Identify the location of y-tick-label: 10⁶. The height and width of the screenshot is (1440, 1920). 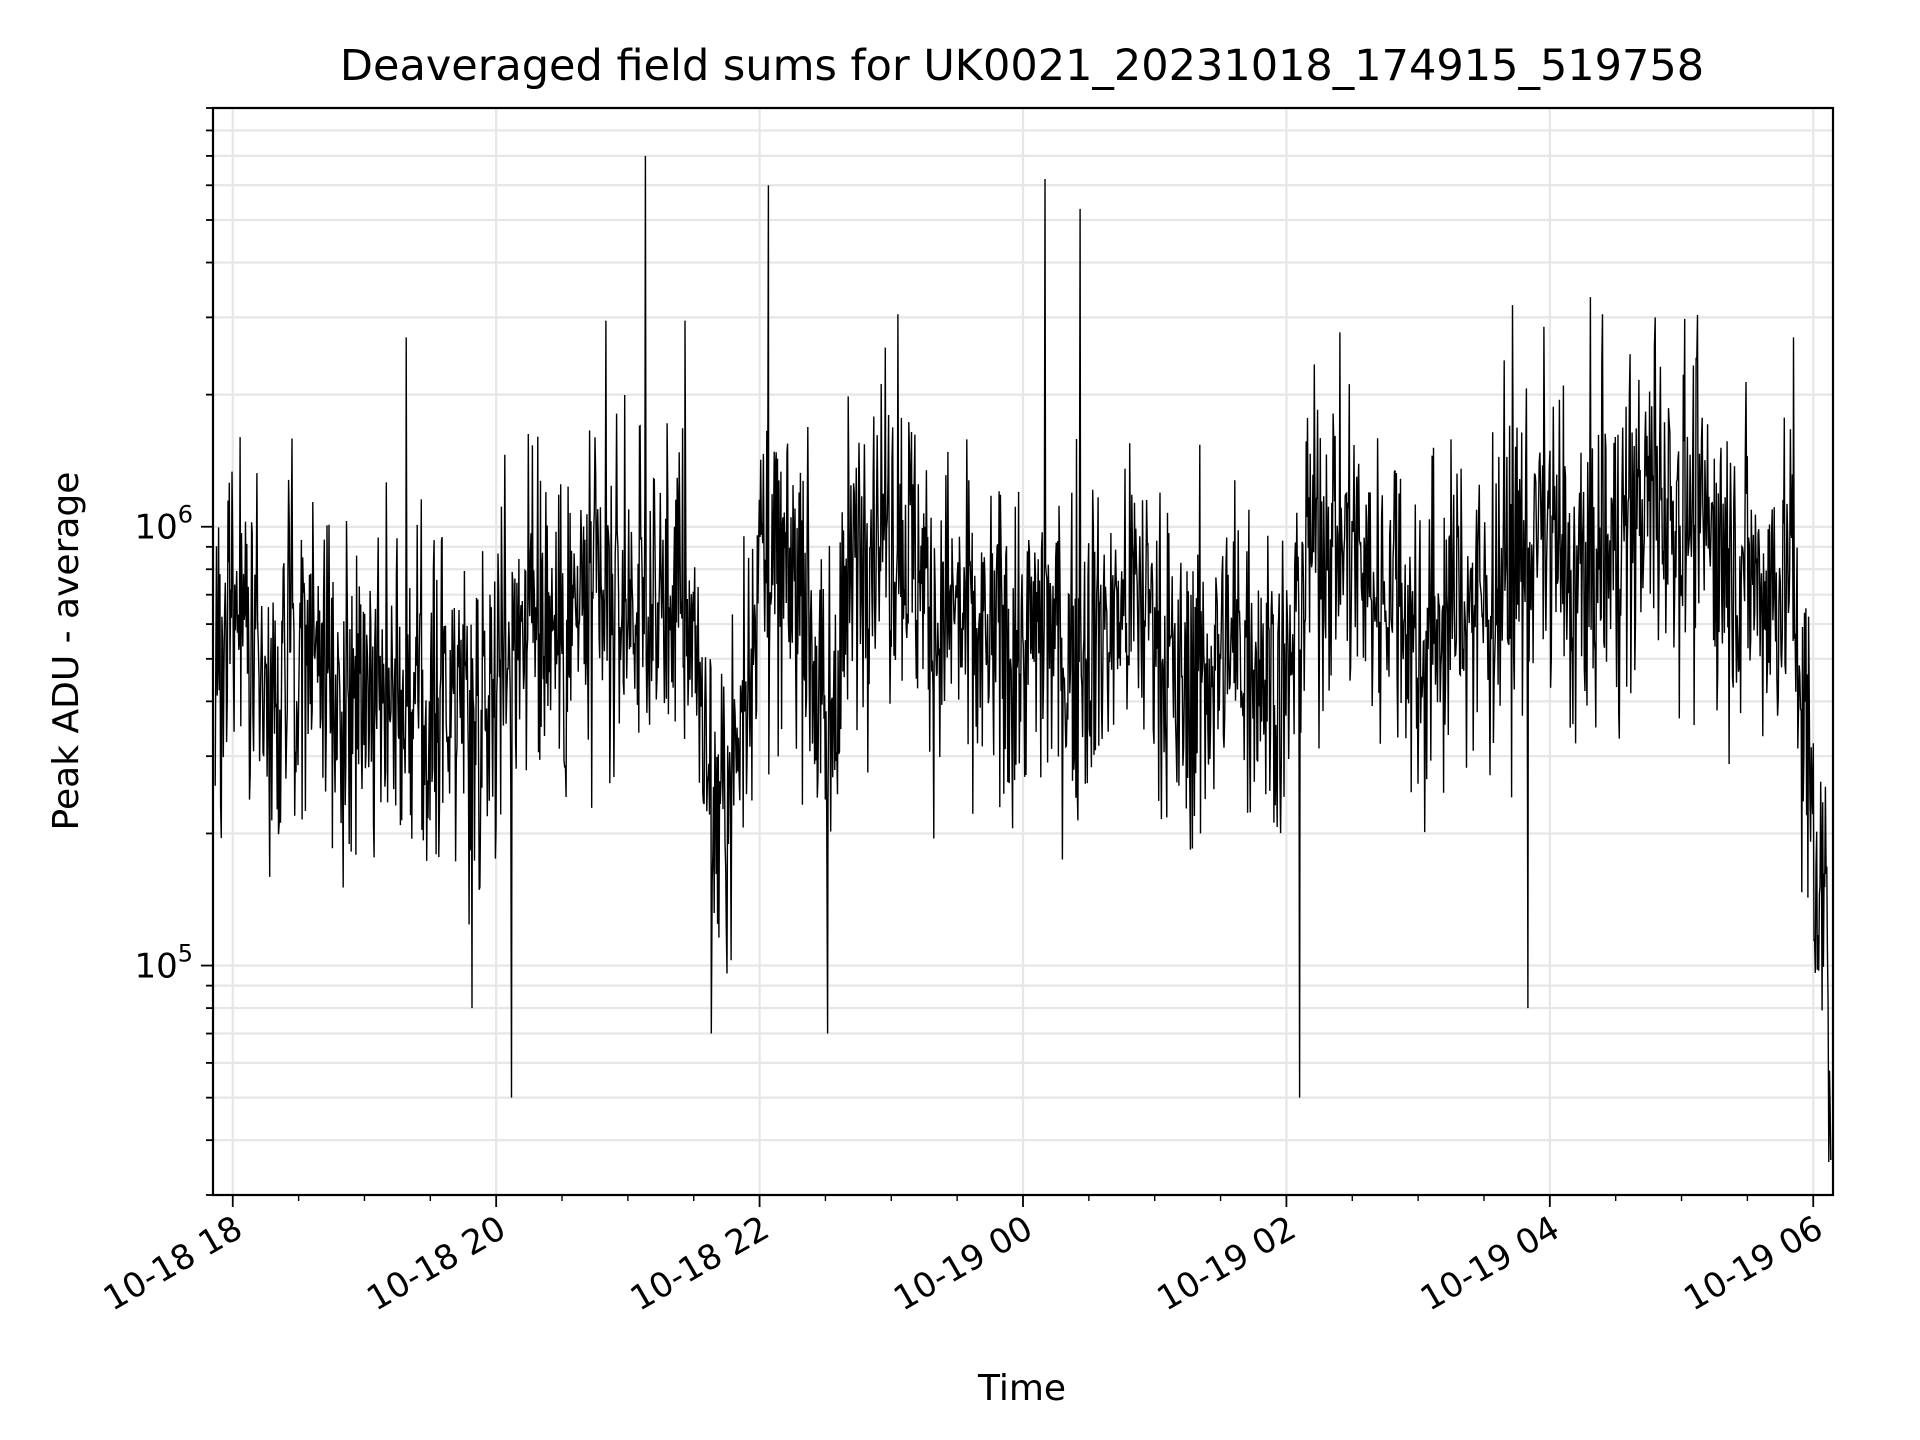
(163, 524).